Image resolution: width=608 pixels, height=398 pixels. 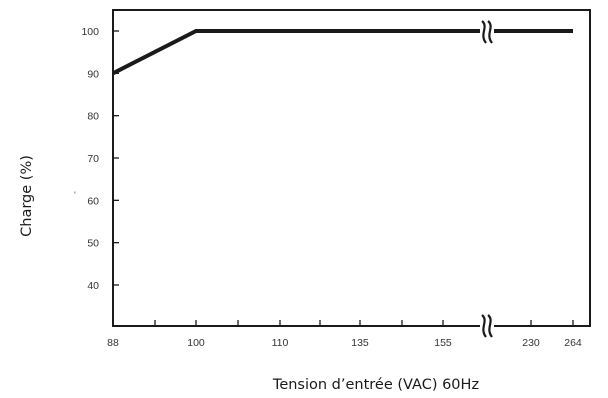 What do you see at coordinates (93, 159) in the screenshot?
I see `y-tick-label: 70` at bounding box center [93, 159].